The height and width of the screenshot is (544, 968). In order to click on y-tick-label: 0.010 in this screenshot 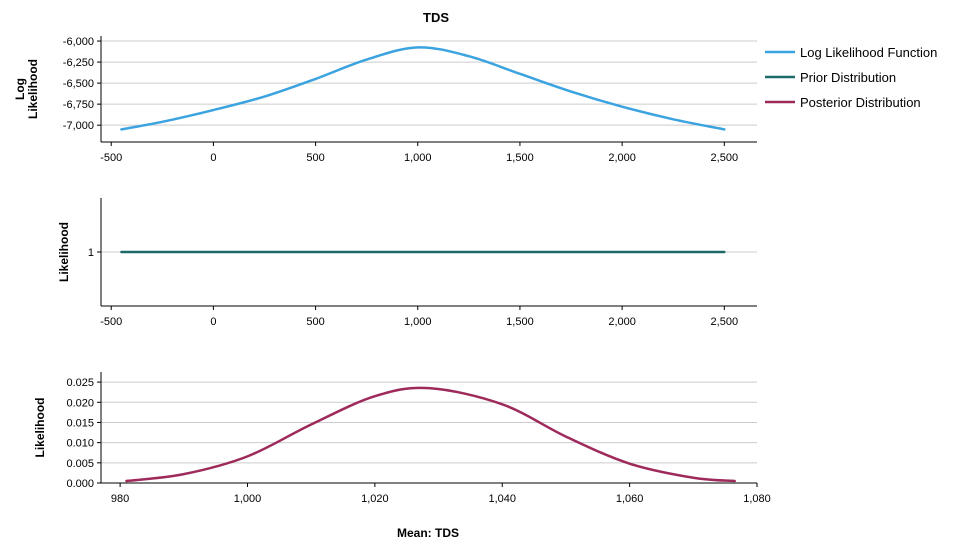, I will do `click(80, 444)`.